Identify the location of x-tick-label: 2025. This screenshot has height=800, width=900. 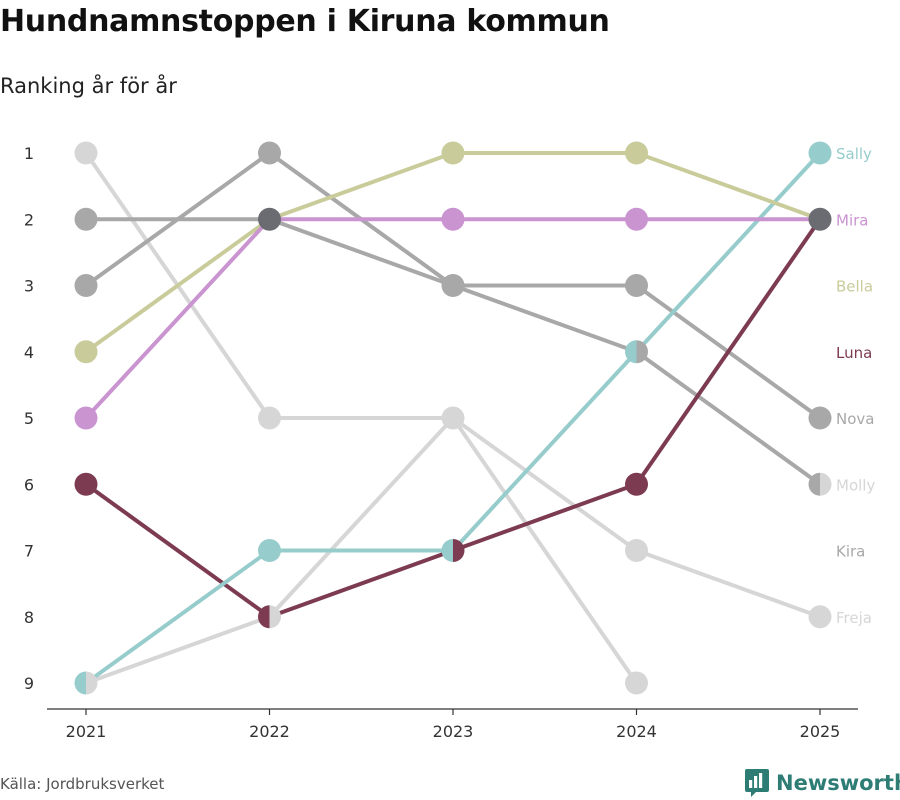
(820, 731).